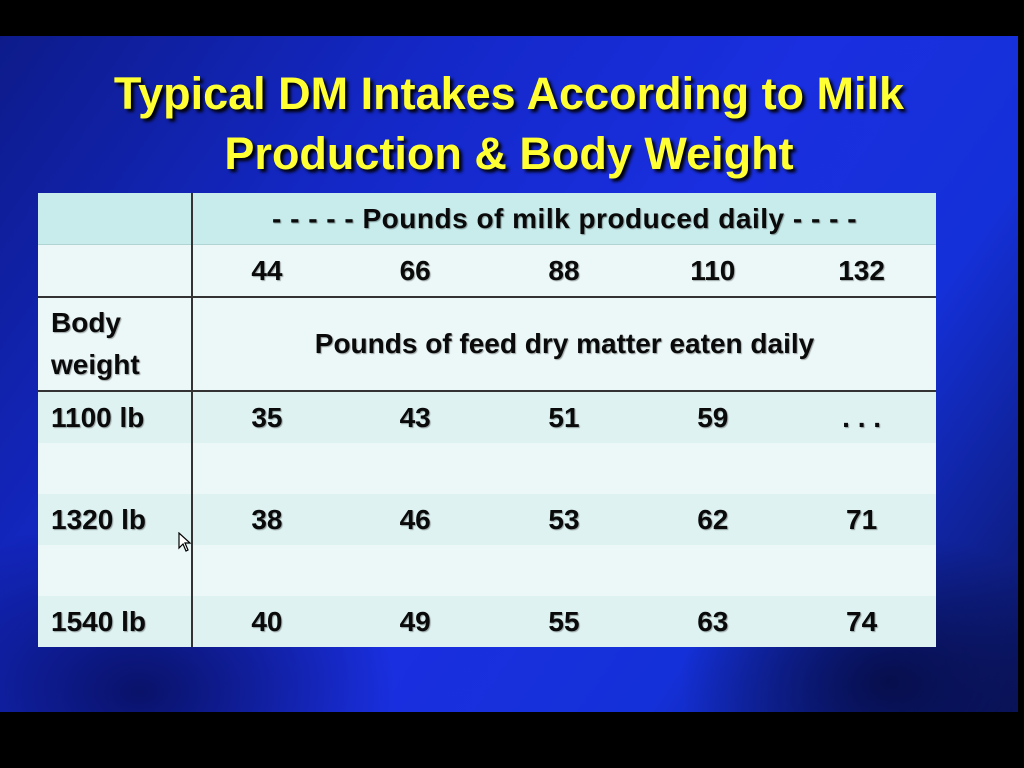 The width and height of the screenshot is (1024, 768). Describe the element at coordinates (266, 519) in the screenshot. I see `intake-cell: 38` at that location.